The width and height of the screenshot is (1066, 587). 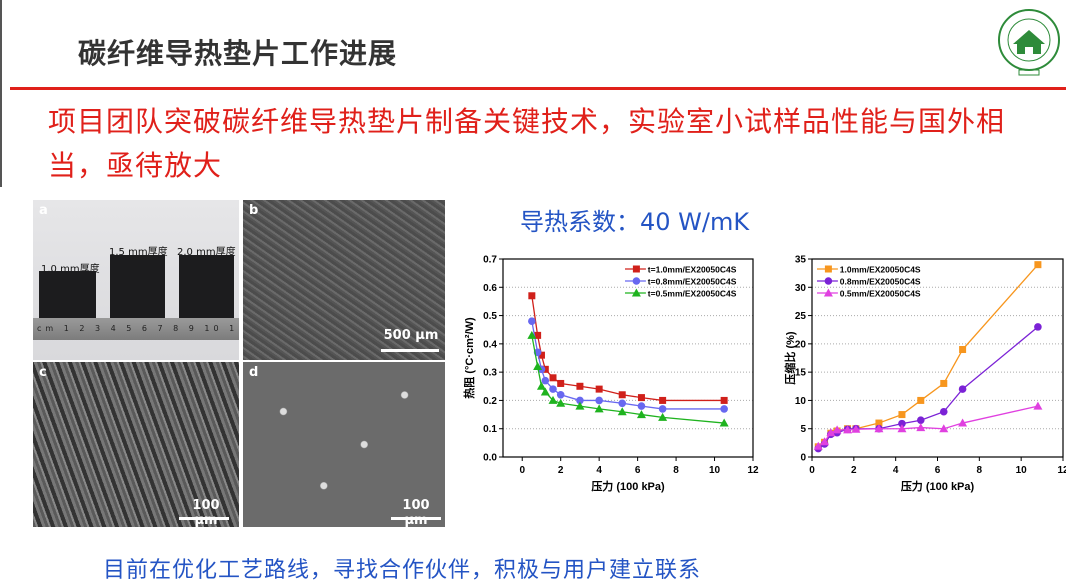 I want to click on y-tick-label: 15, so click(x=801, y=373).